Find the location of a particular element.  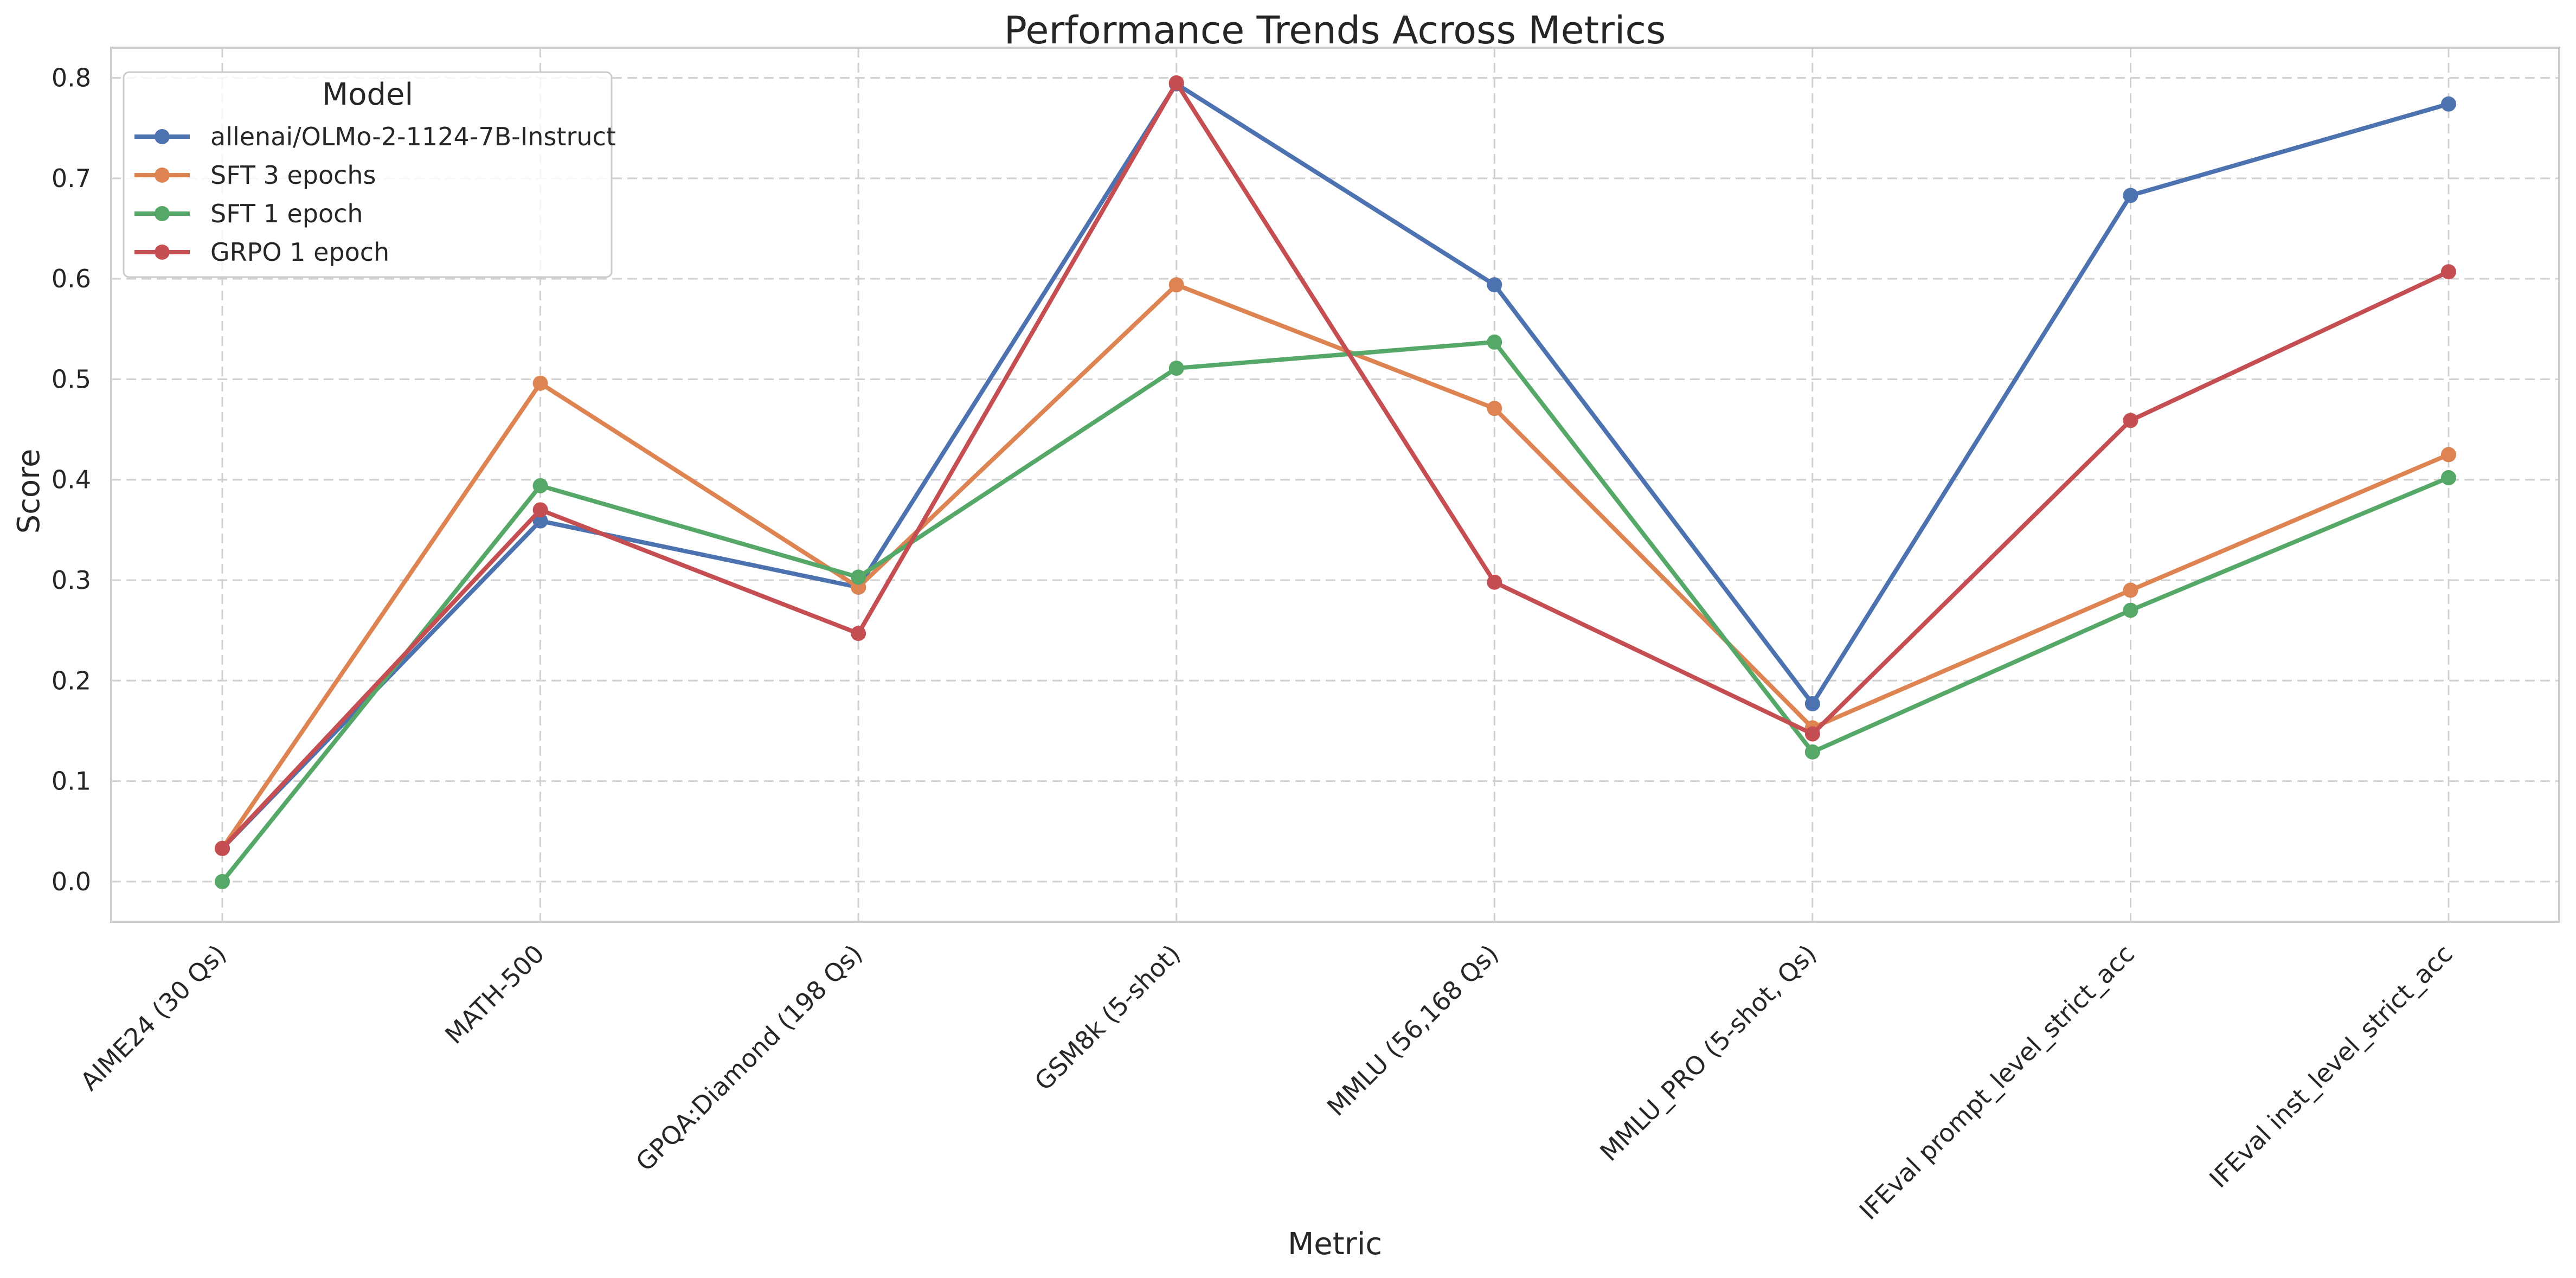

y-tick-labels: 0.0 0.1 0.2 0.3 0.4 0.5 0.6 0.7 0.8 is located at coordinates (71, 480).